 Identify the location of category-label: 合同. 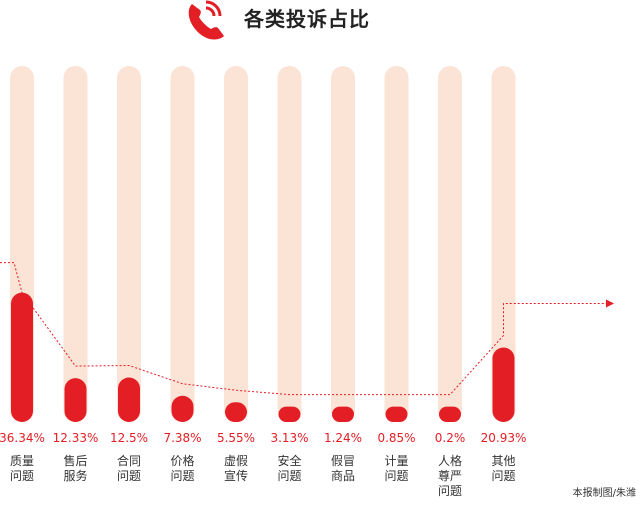
(129, 460).